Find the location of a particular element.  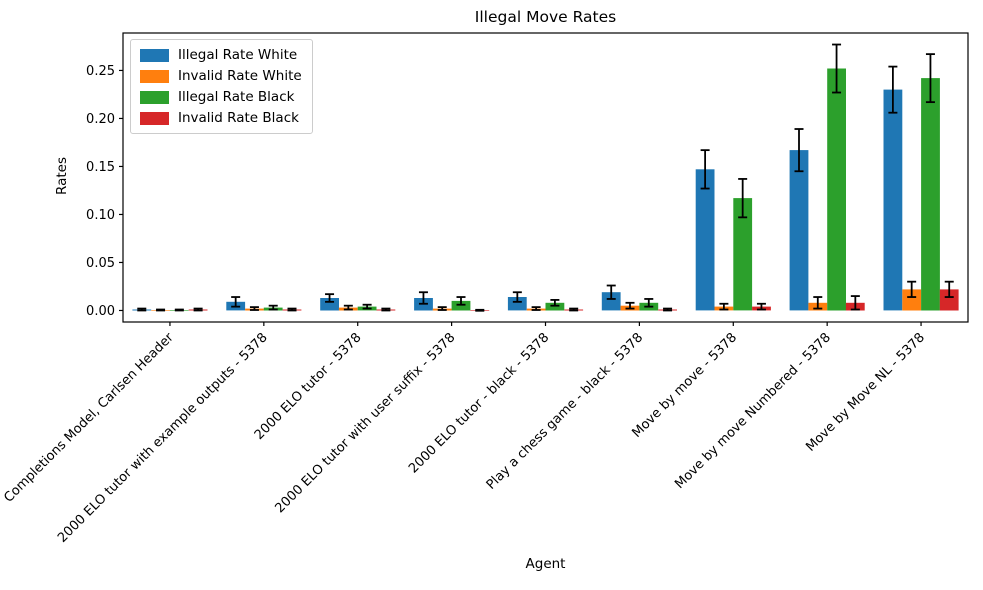

legend-label: Invalid Rate Black is located at coordinates (238, 118).